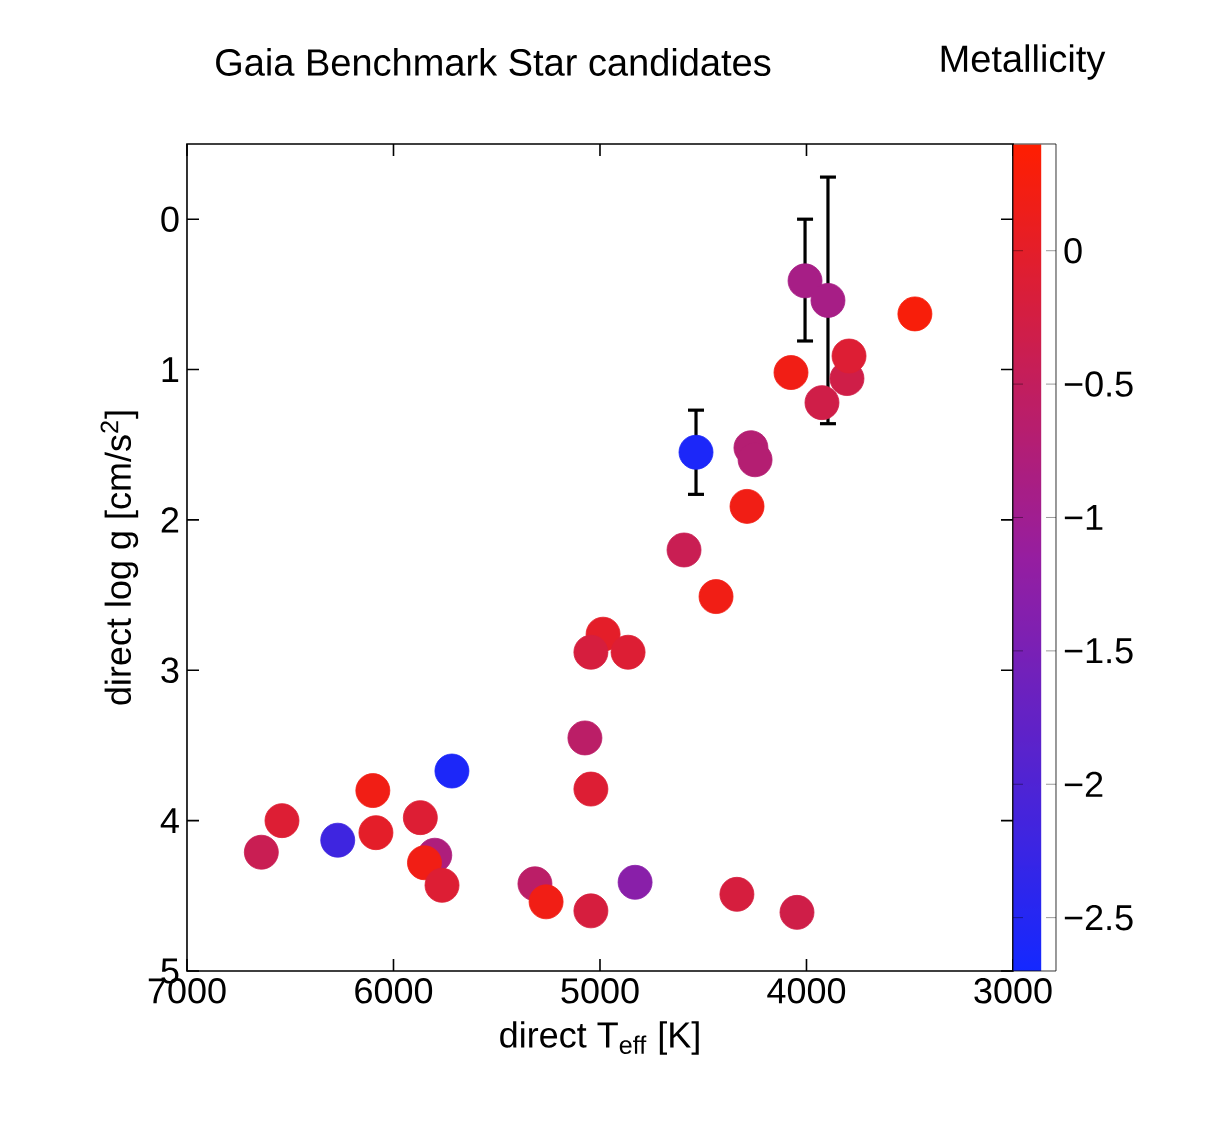  What do you see at coordinates (170, 670) in the screenshot?
I see `y-tick-label: 3` at bounding box center [170, 670].